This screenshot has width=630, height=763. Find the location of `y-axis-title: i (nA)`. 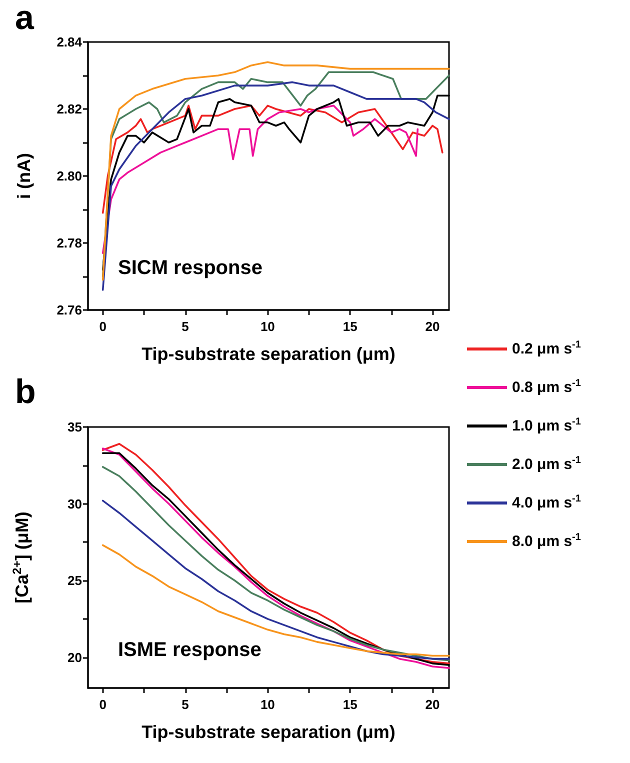

y-axis-title: i (nA) is located at coordinates (24, 176).